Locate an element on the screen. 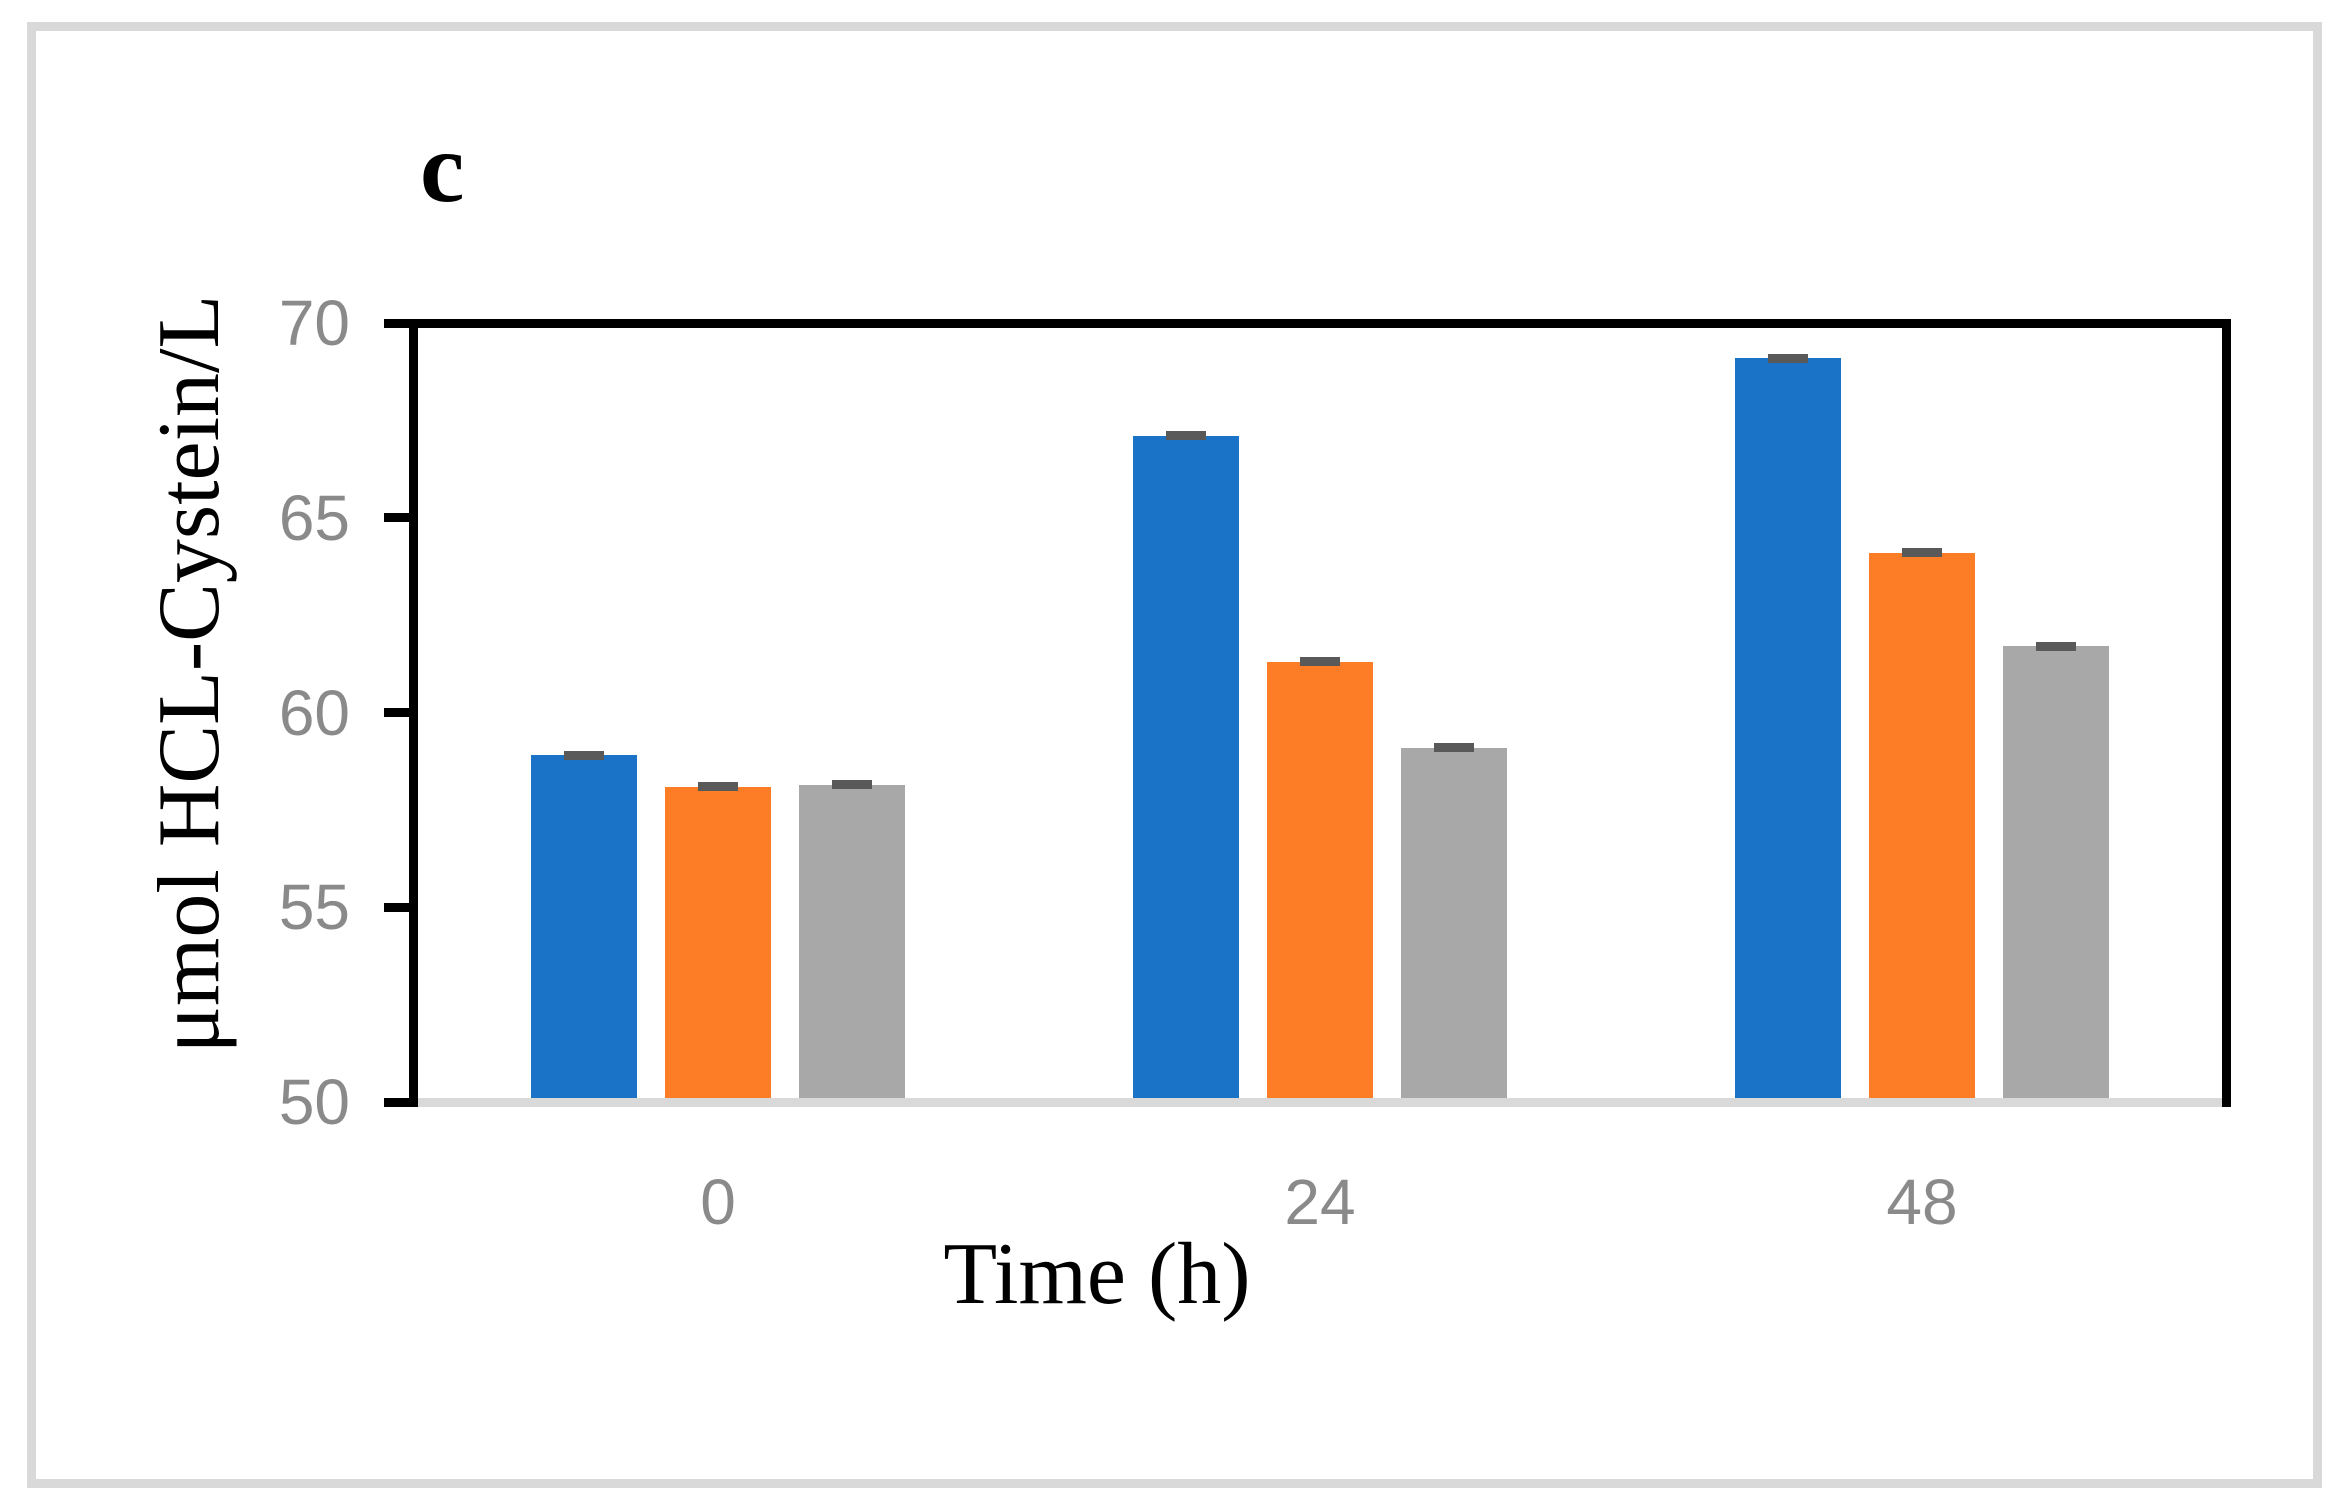  x-tick-label-0: 0 is located at coordinates (718, 1202).